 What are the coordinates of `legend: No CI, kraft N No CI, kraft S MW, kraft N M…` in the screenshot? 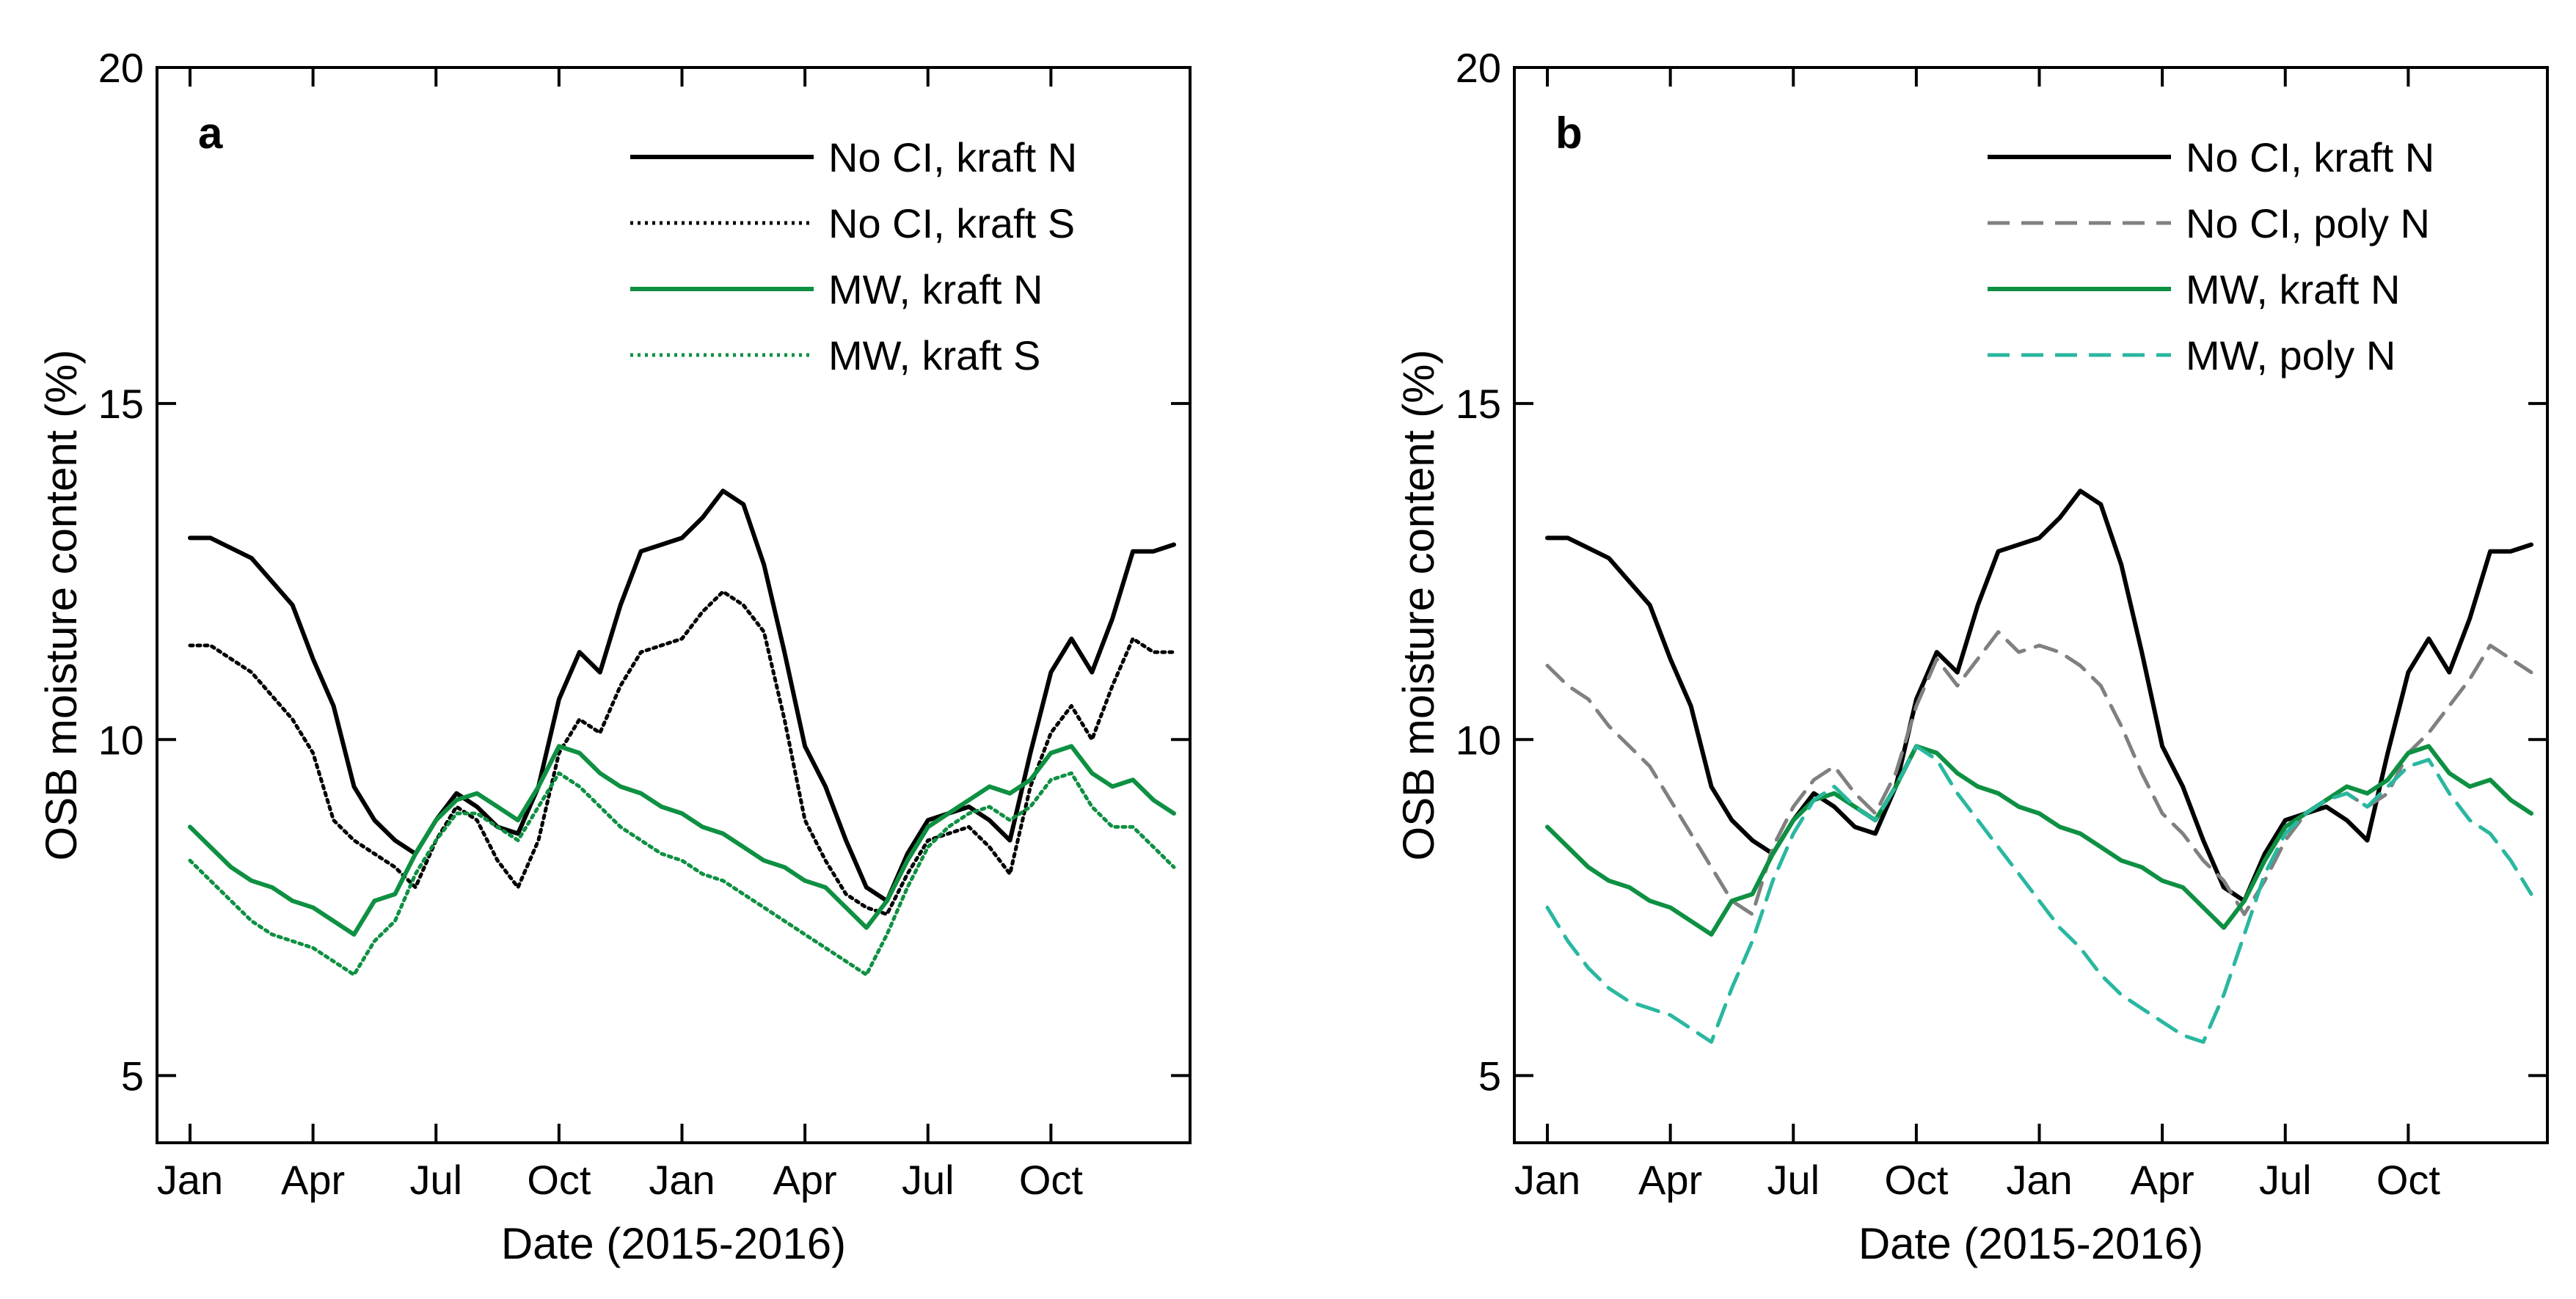 It's located at (853, 256).